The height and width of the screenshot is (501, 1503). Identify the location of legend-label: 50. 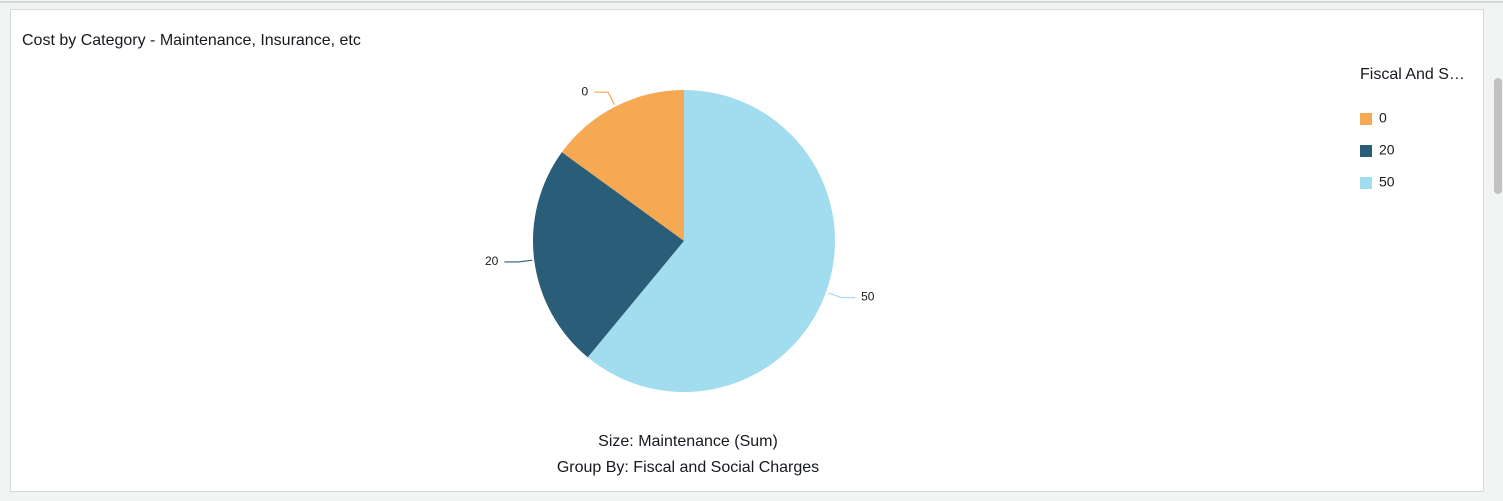
(1387, 182).